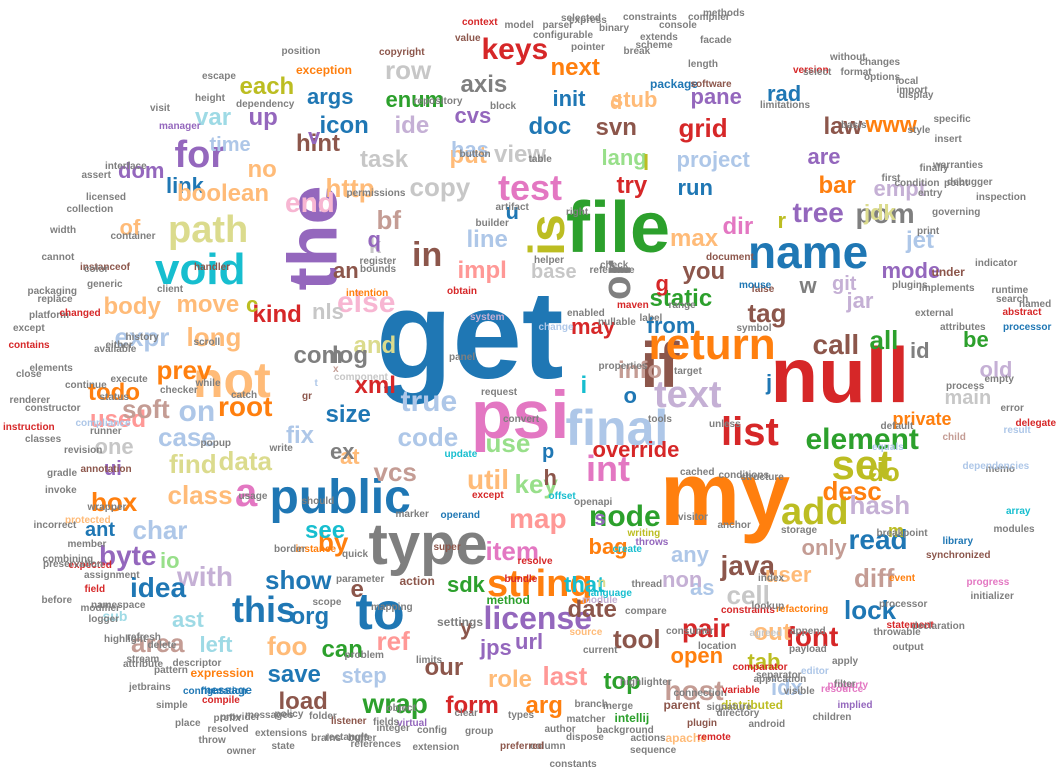 Image resolution: width=1063 pixels, height=780 pixels. I want to click on word-policy: policy, so click(289, 714).